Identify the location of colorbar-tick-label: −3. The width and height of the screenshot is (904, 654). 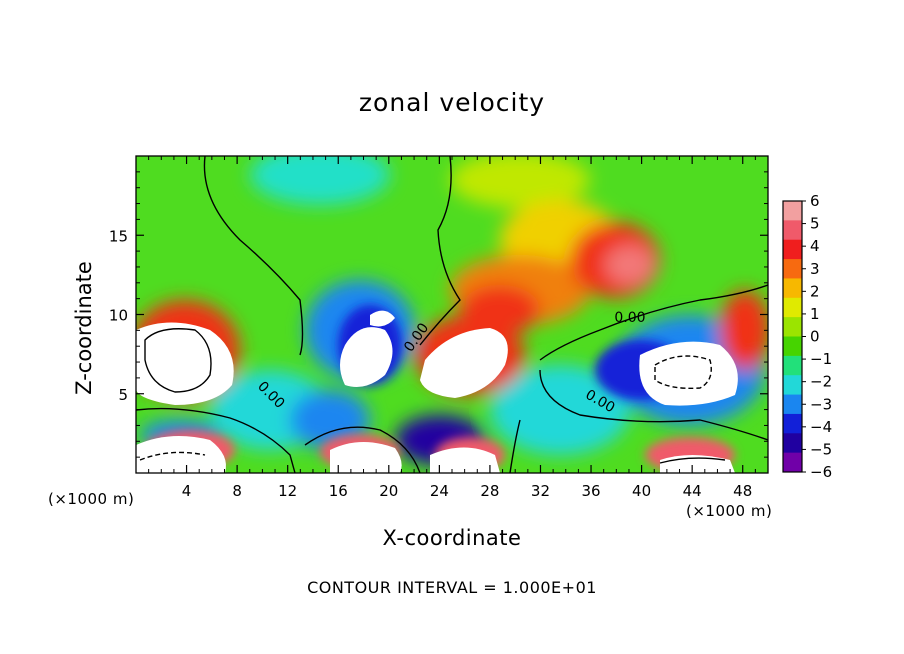
(821, 404).